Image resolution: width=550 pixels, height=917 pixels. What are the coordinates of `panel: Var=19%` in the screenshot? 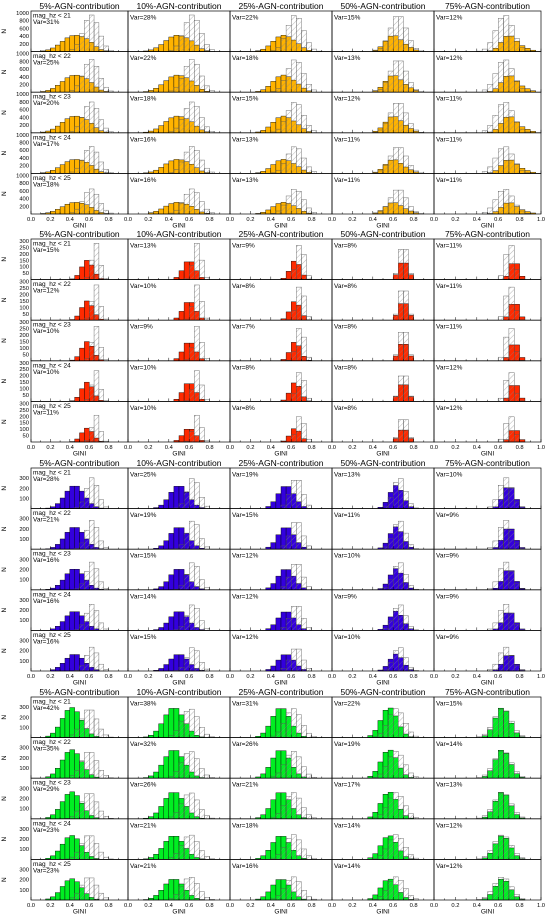 It's located at (281, 488).